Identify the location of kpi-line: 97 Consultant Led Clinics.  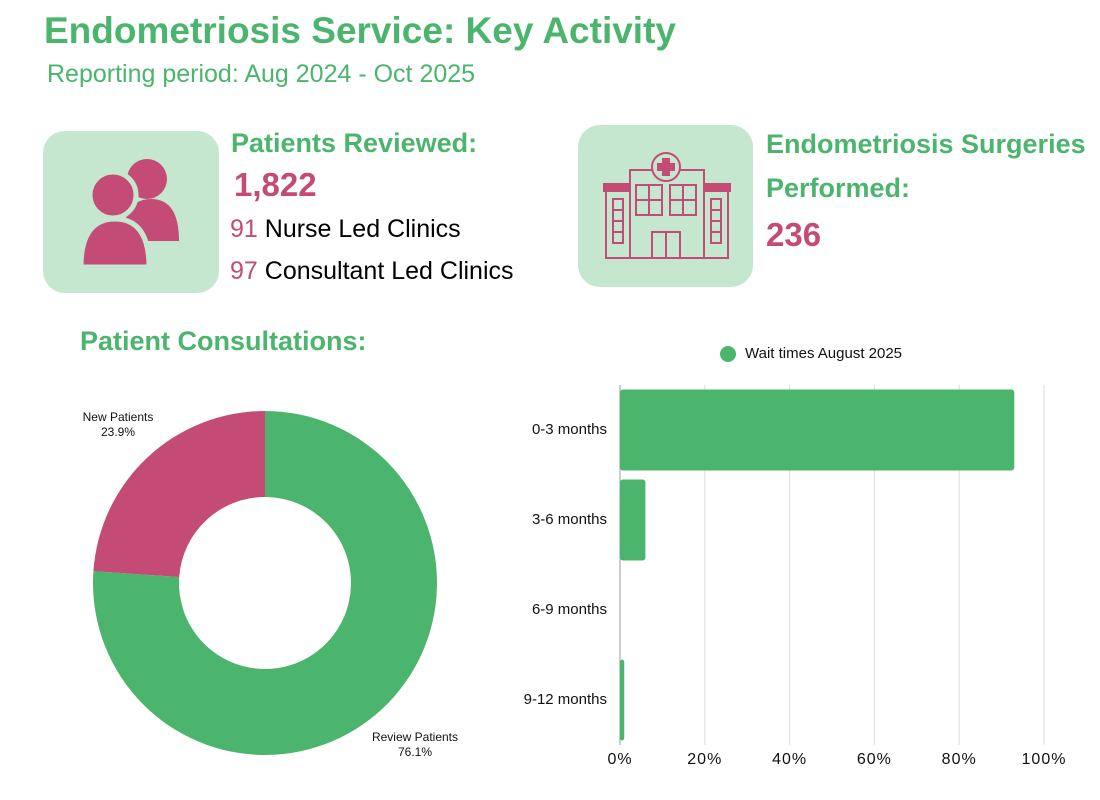
(372, 271).